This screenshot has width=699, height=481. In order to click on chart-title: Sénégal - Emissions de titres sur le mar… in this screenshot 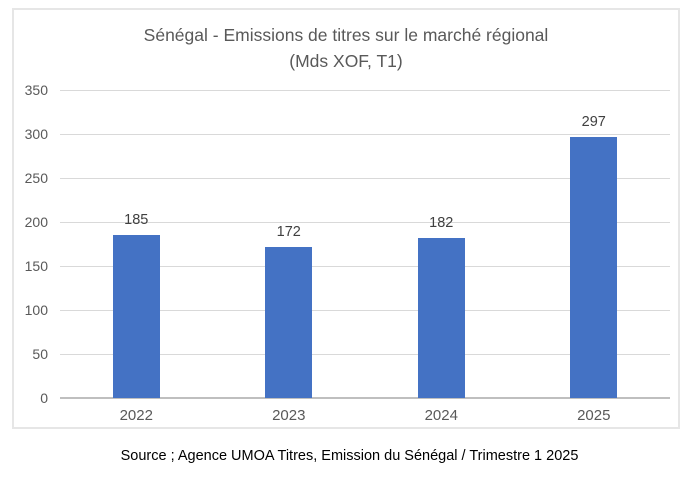, I will do `click(346, 48)`.